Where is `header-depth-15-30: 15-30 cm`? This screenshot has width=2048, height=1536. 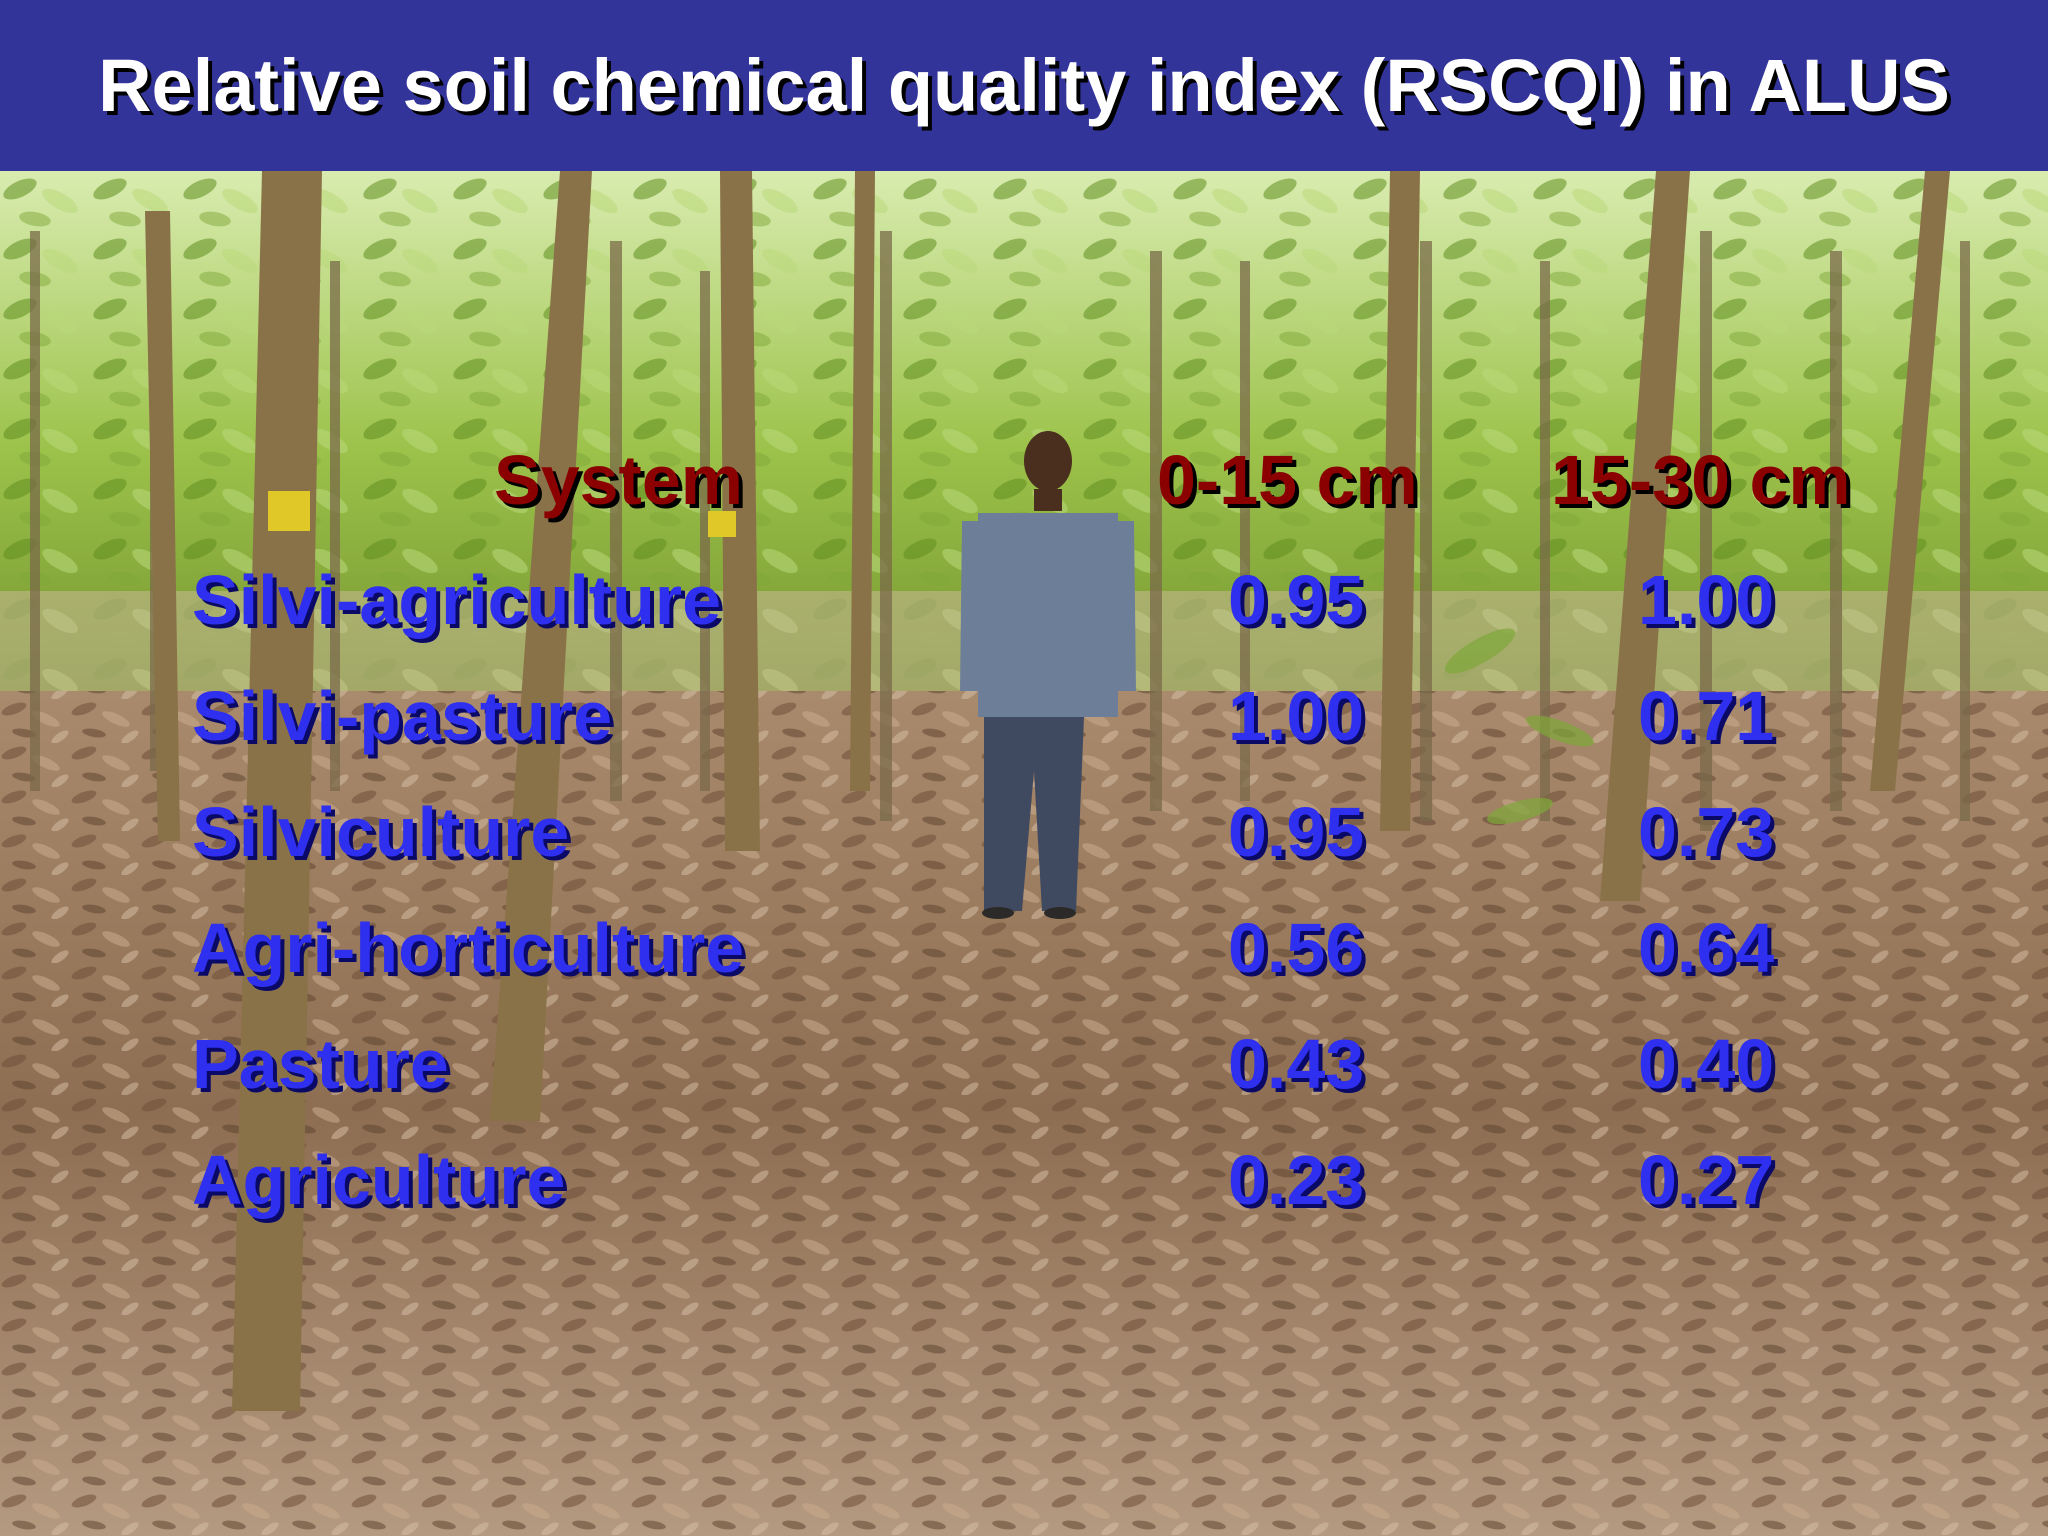 header-depth-15-30: 15-30 cm is located at coordinates (1701, 480).